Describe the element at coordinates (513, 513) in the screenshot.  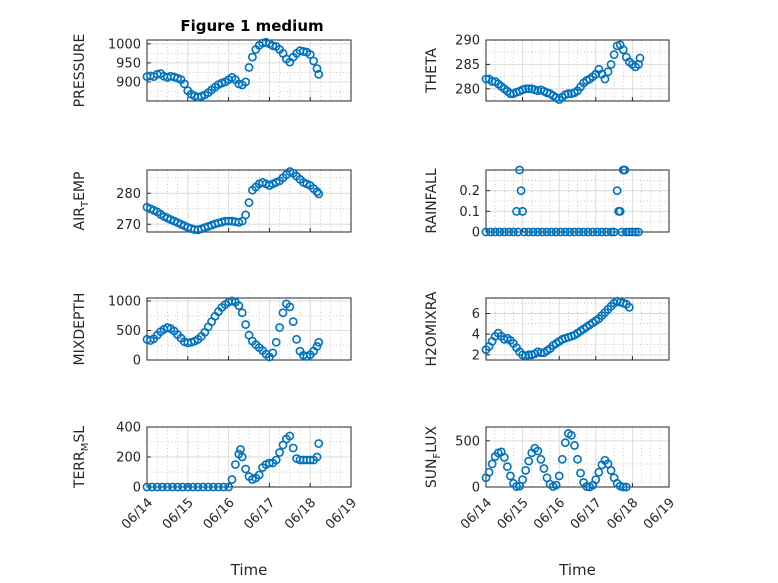
I see `x-tick-label: 06/15` at that location.